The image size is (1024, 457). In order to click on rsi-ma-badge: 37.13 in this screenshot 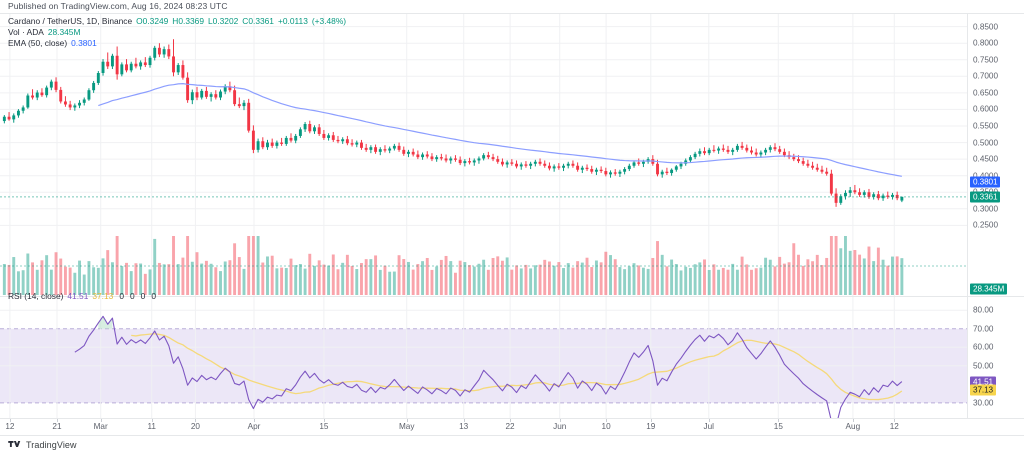, I will do `click(983, 390)`.